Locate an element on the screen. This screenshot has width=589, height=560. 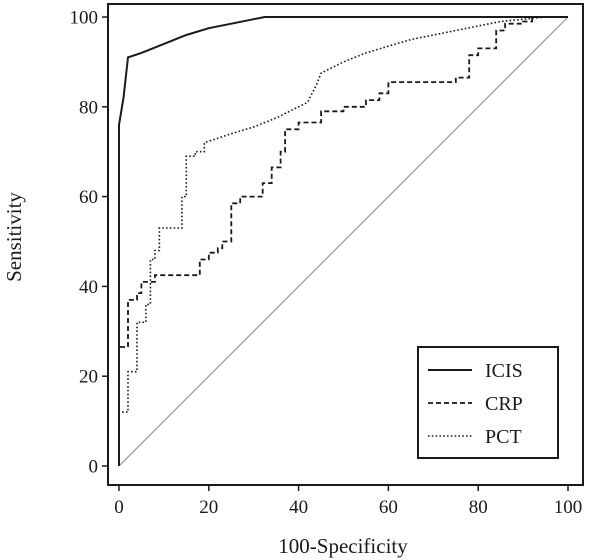
legend: ICIS CRP PCT is located at coordinates (488, 402).